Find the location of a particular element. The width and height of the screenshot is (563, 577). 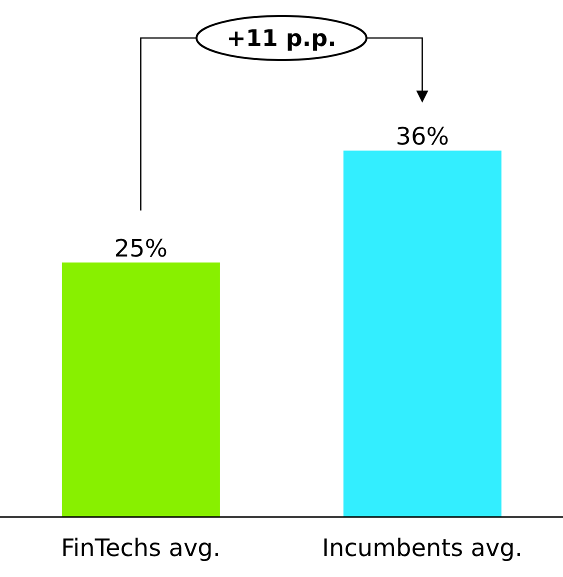

data-label: 25% is located at coordinates (141, 248).